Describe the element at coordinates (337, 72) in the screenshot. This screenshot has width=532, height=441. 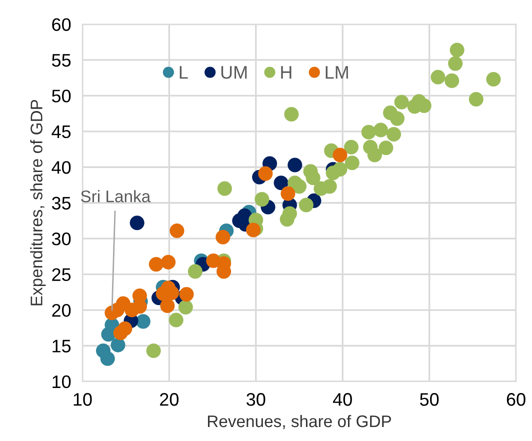
I see `legend-label: LM` at that location.